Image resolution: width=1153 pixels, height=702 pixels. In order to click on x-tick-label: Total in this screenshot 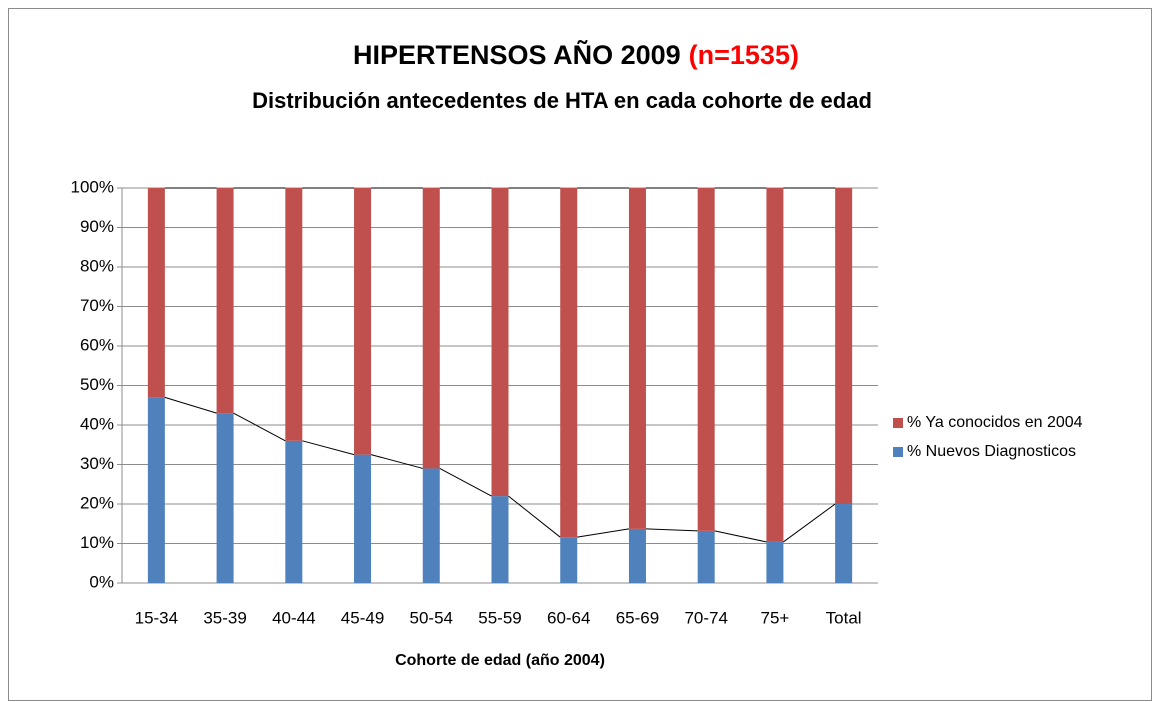, I will do `click(844, 617)`.